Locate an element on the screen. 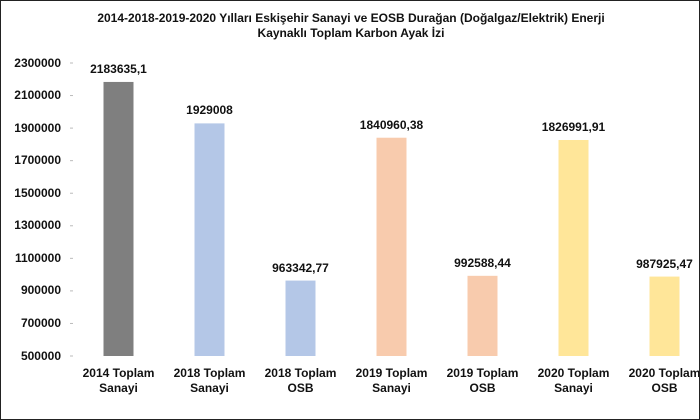 Image resolution: width=700 pixels, height=420 pixels. y-tick-label: 1100000 is located at coordinates (37, 257).